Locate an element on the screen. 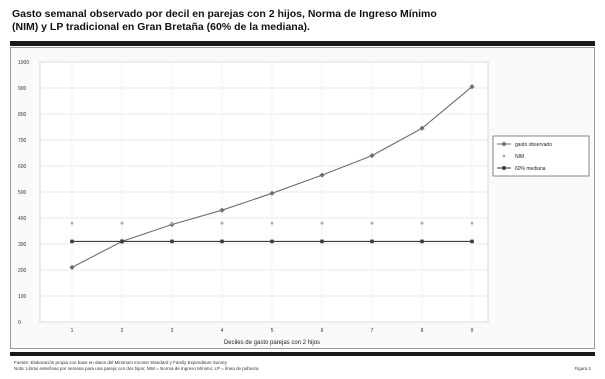  x-axis-title: Deciles de gasto parejas con 2 hijos is located at coordinates (272, 343).